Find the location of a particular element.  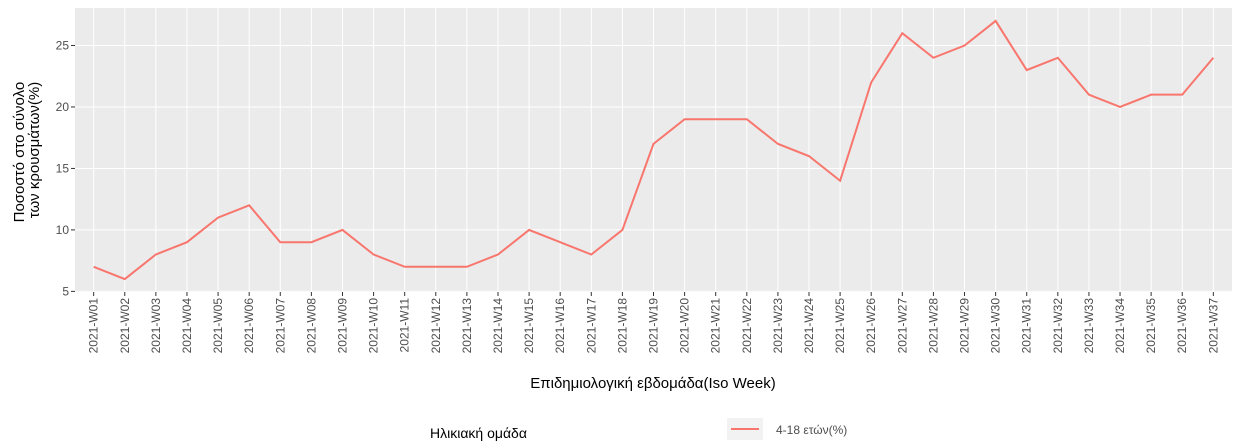

x-tick-label: 2021-W04 is located at coordinates (187, 326).